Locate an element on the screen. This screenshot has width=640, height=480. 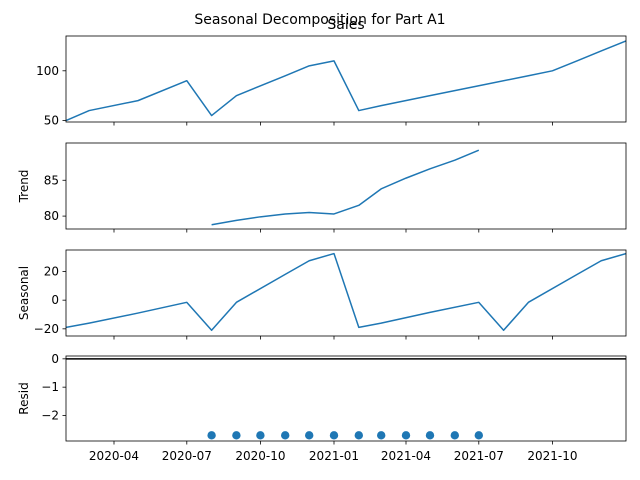
seasonal-line is located at coordinates (346, 292).